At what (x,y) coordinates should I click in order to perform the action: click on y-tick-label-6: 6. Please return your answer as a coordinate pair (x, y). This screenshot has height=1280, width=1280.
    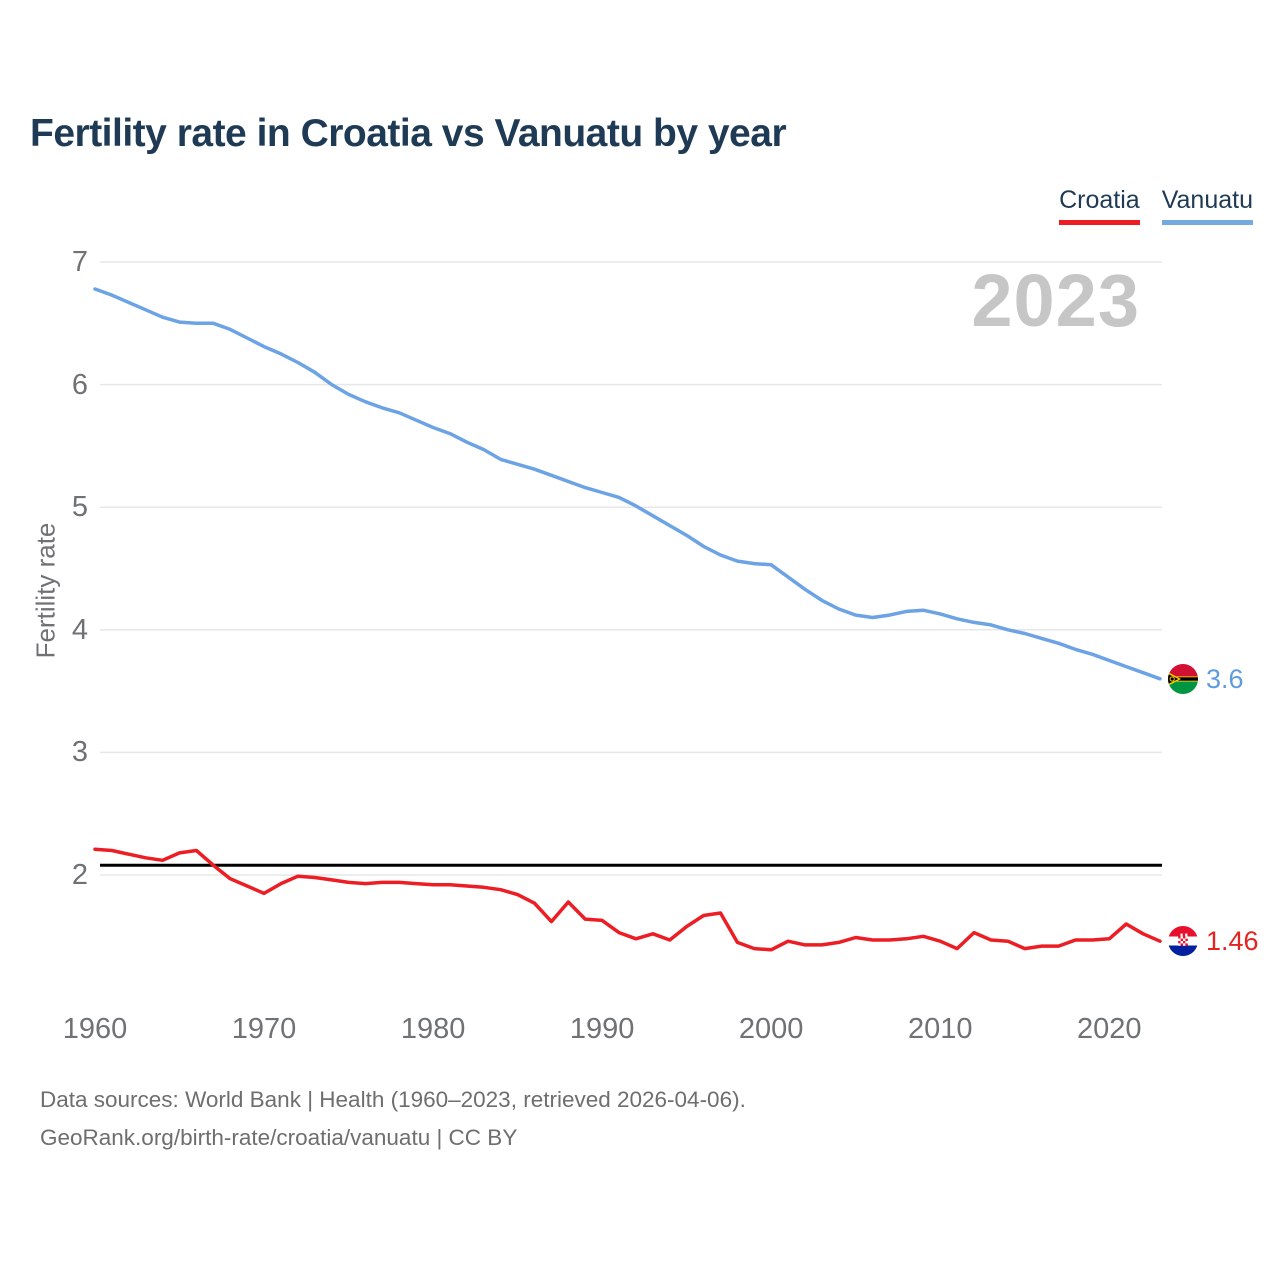
    Looking at the image, I should click on (79, 384).